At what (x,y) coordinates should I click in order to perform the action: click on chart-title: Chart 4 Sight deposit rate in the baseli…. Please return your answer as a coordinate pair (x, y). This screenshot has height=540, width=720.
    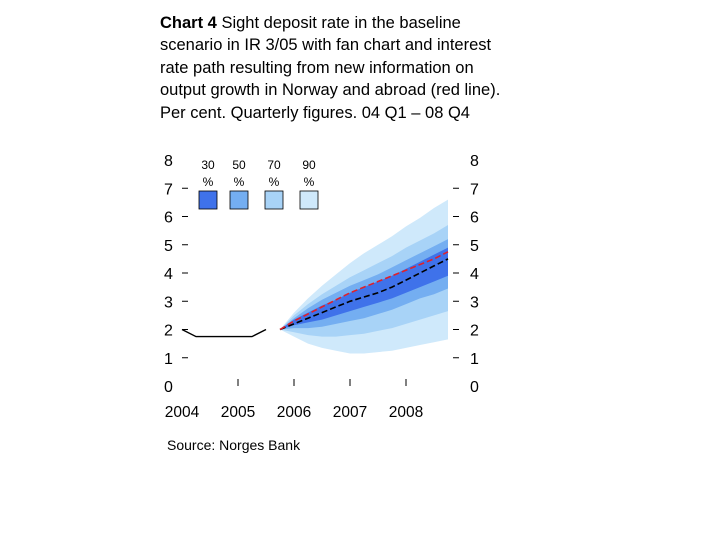
    Looking at the image, I should click on (340, 68).